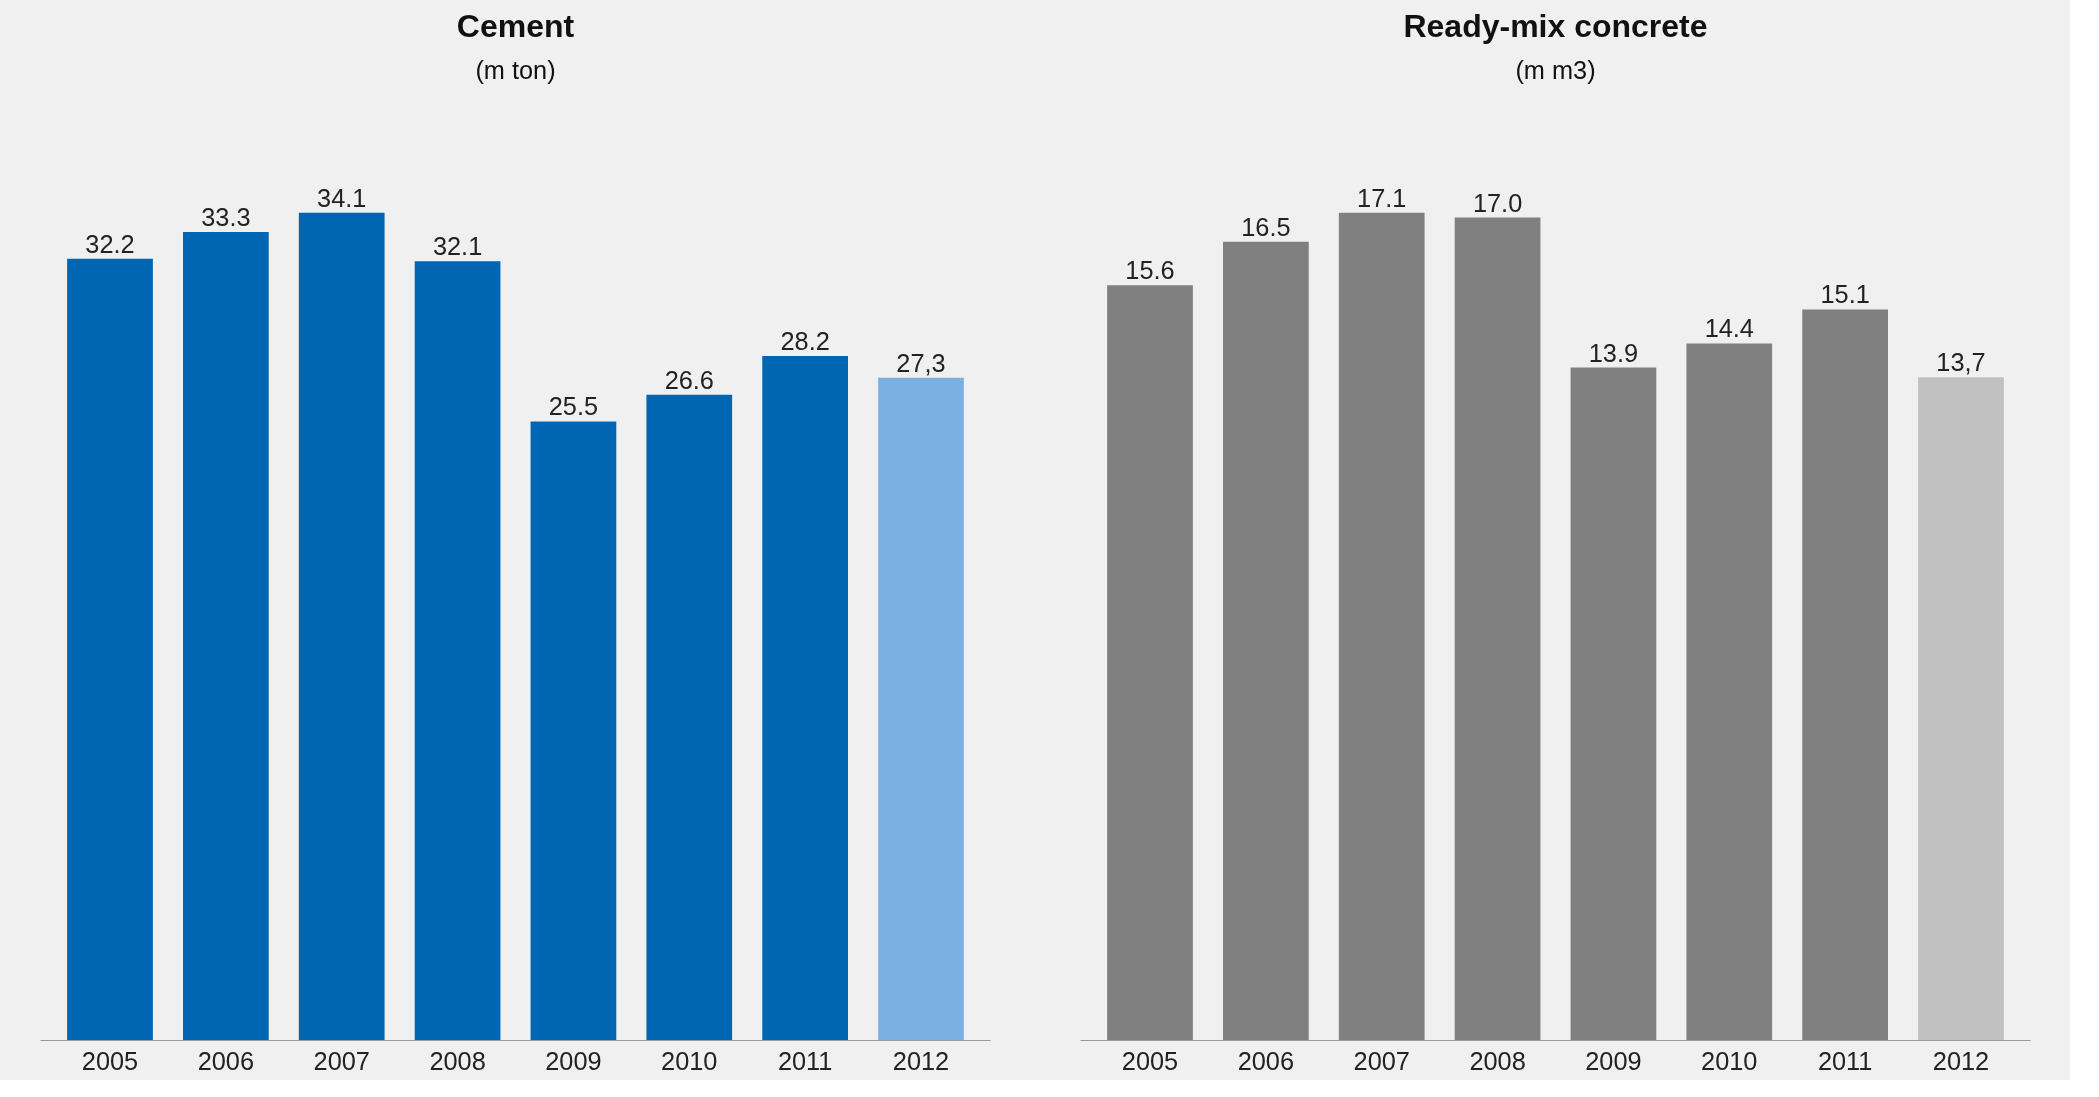  Describe the element at coordinates (689, 379) in the screenshot. I see `data-label: 26.6` at that location.